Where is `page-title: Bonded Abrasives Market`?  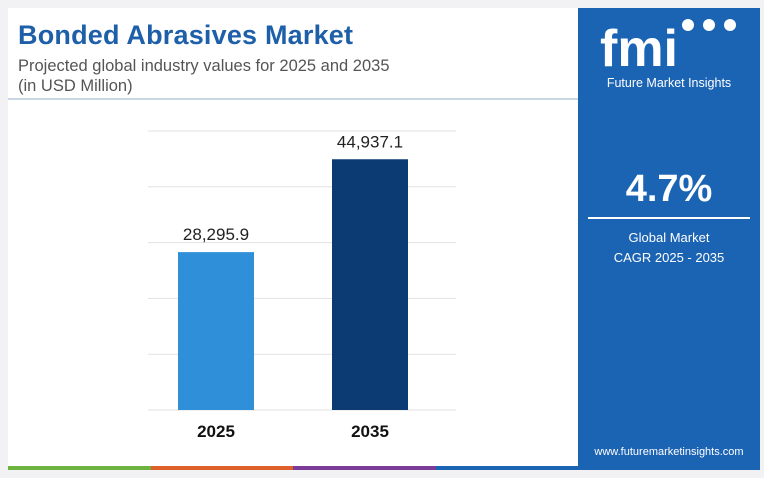
page-title: Bonded Abrasives Market is located at coordinates (186, 35).